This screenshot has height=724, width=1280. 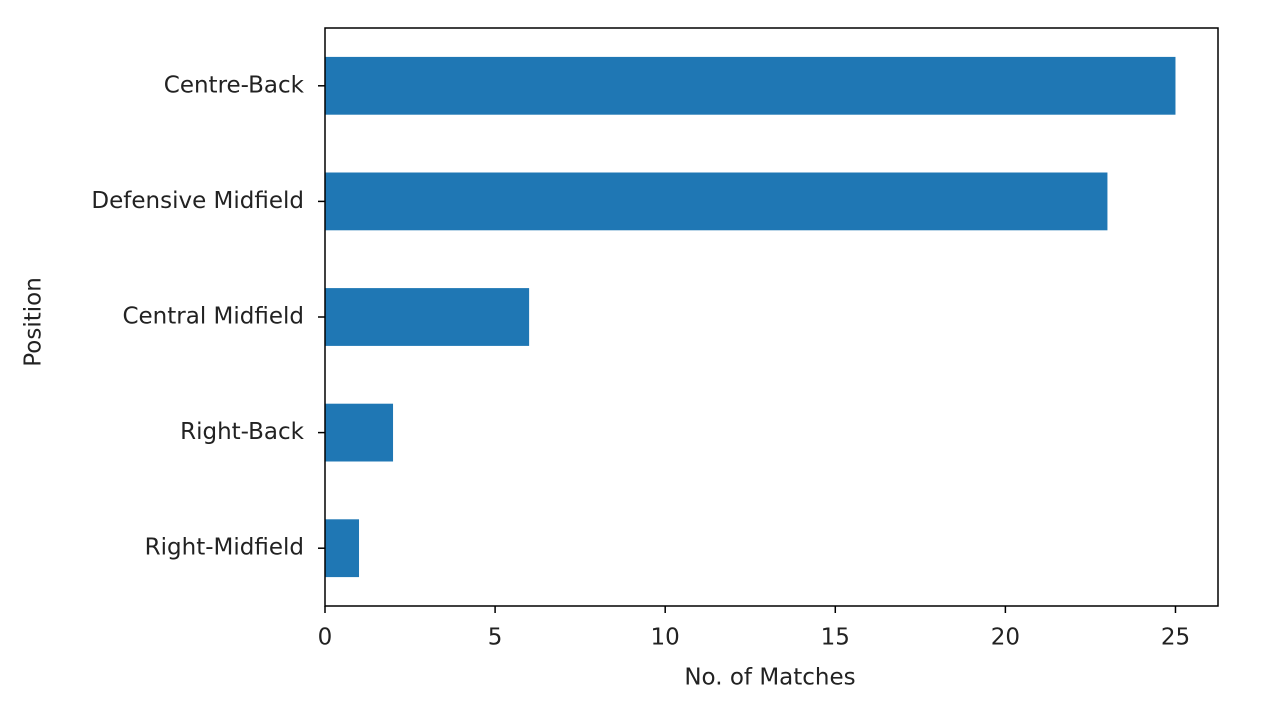 I want to click on y-tick-label: Right-Back, so click(x=242, y=432).